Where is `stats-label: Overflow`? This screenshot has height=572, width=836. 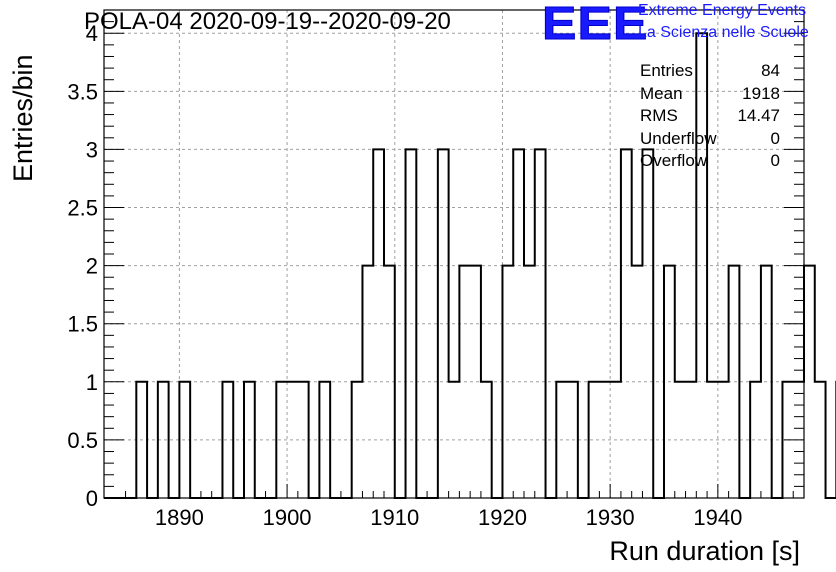
stats-label: Overflow is located at coordinates (674, 160).